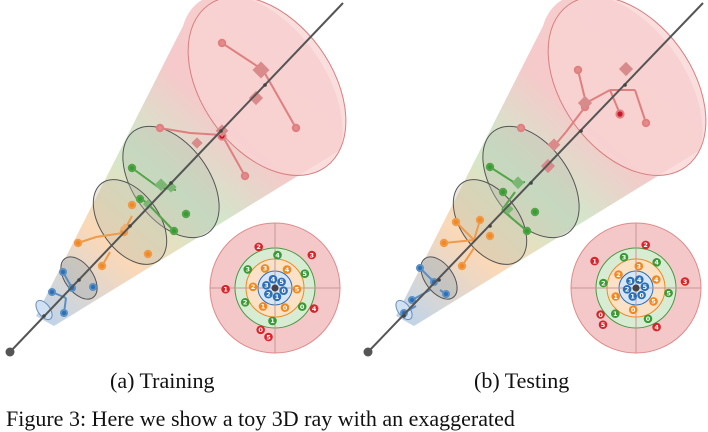  What do you see at coordinates (275, 288) in the screenshot?
I see `center-dot` at bounding box center [275, 288].